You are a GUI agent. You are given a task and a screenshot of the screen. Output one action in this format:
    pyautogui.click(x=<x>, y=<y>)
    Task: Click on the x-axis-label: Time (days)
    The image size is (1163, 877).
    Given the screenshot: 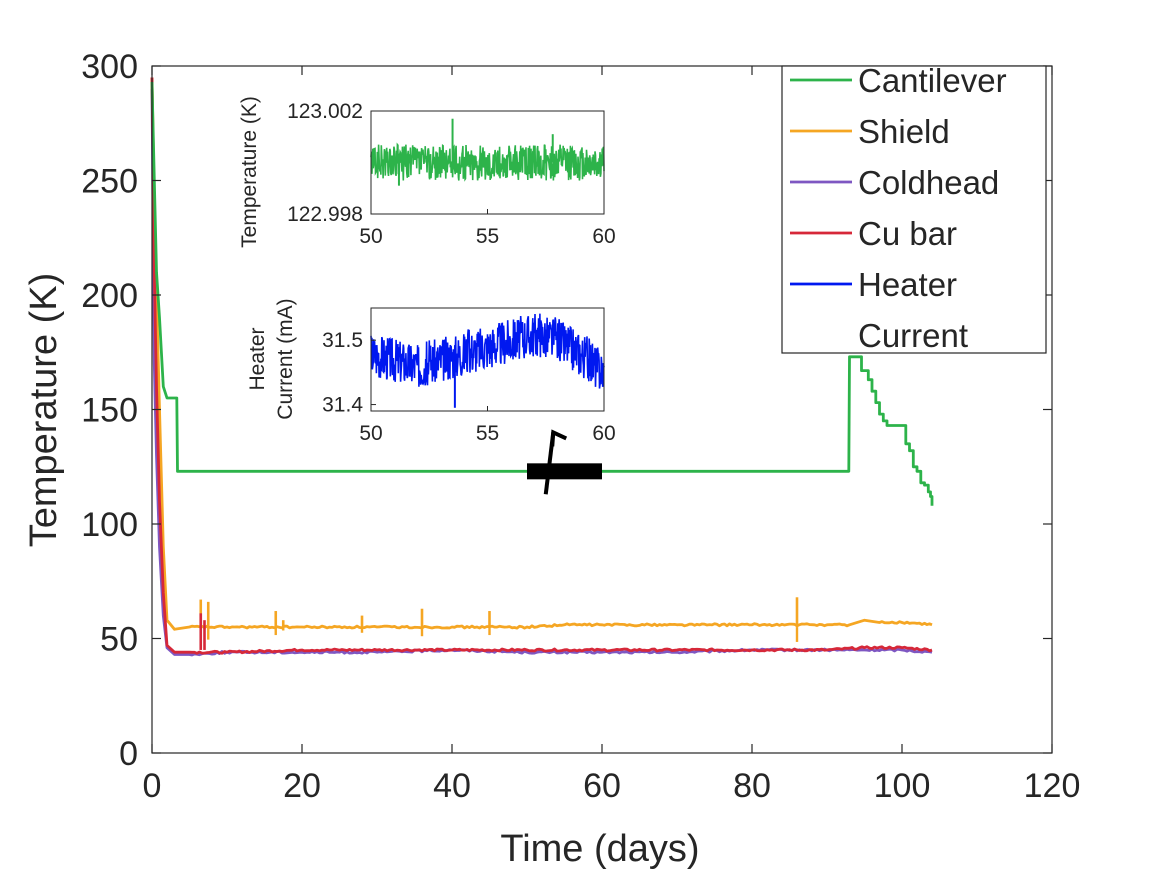 What is the action you would take?
    pyautogui.click(x=599, y=849)
    